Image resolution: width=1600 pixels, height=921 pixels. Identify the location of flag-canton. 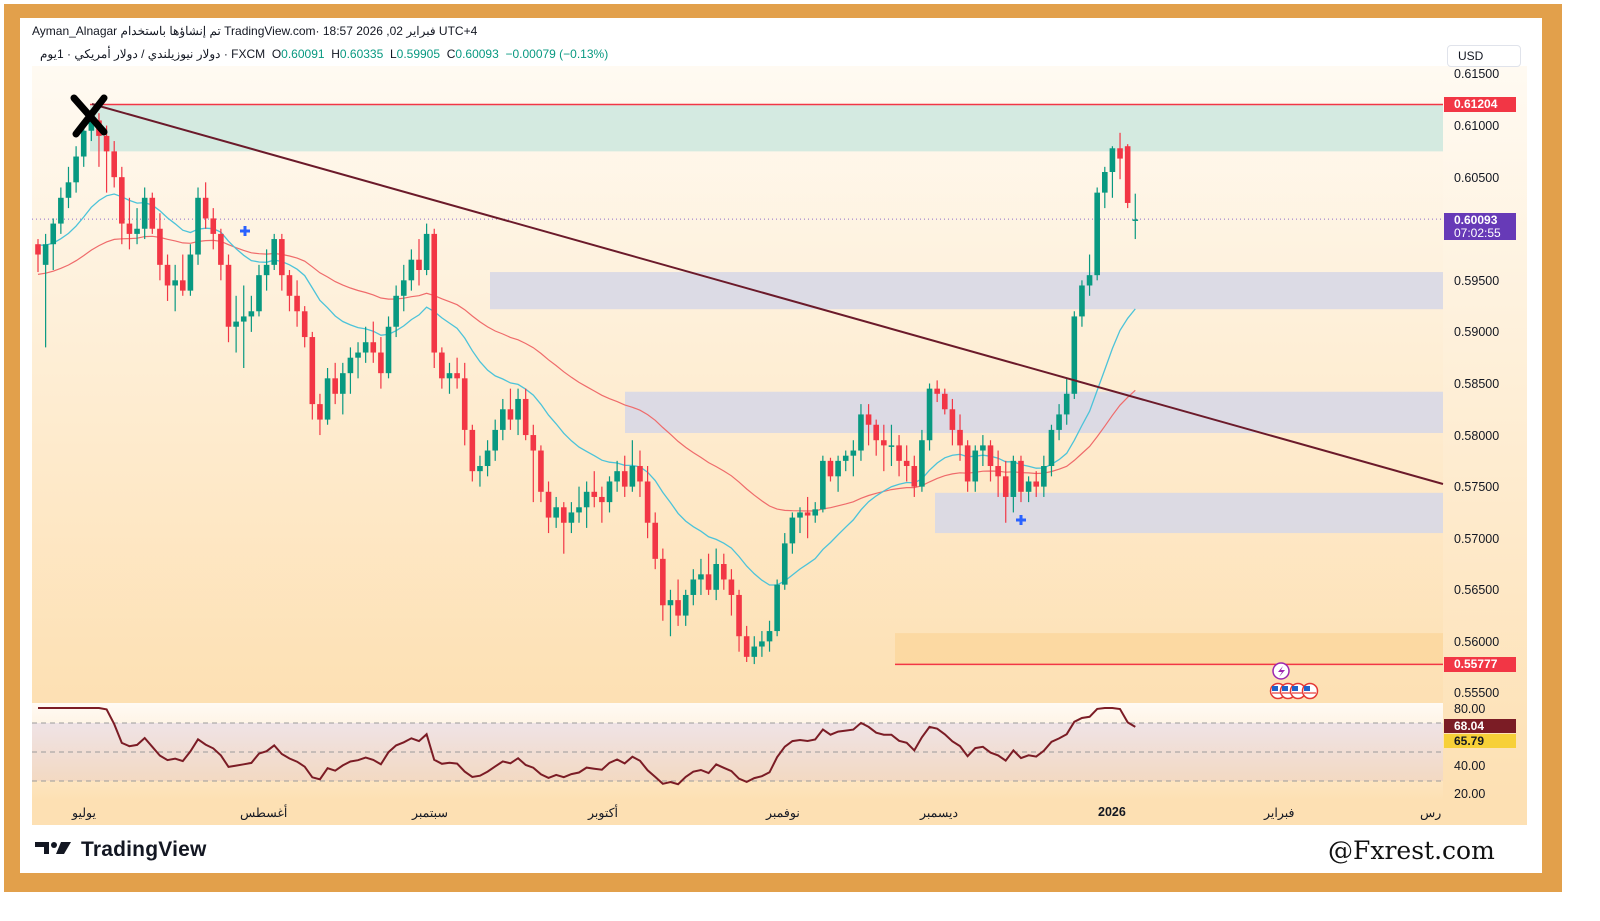
(1285, 688).